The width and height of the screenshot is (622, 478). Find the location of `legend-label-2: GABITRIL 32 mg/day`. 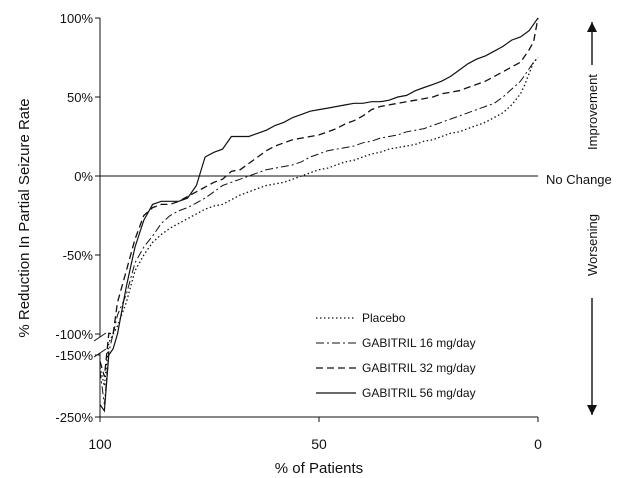

legend-label-2: GABITRIL 32 mg/day is located at coordinates (419, 368).